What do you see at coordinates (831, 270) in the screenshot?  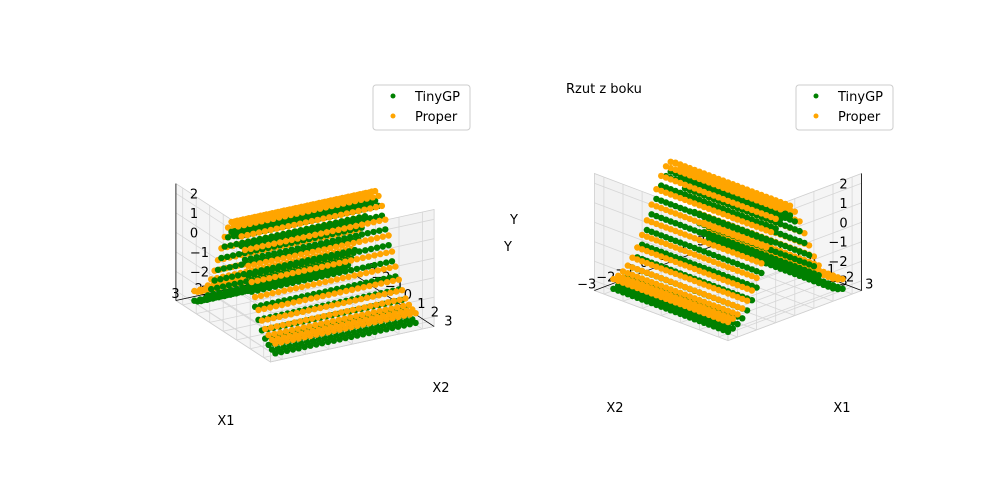 I see `y-tick-label: 1` at bounding box center [831, 270].